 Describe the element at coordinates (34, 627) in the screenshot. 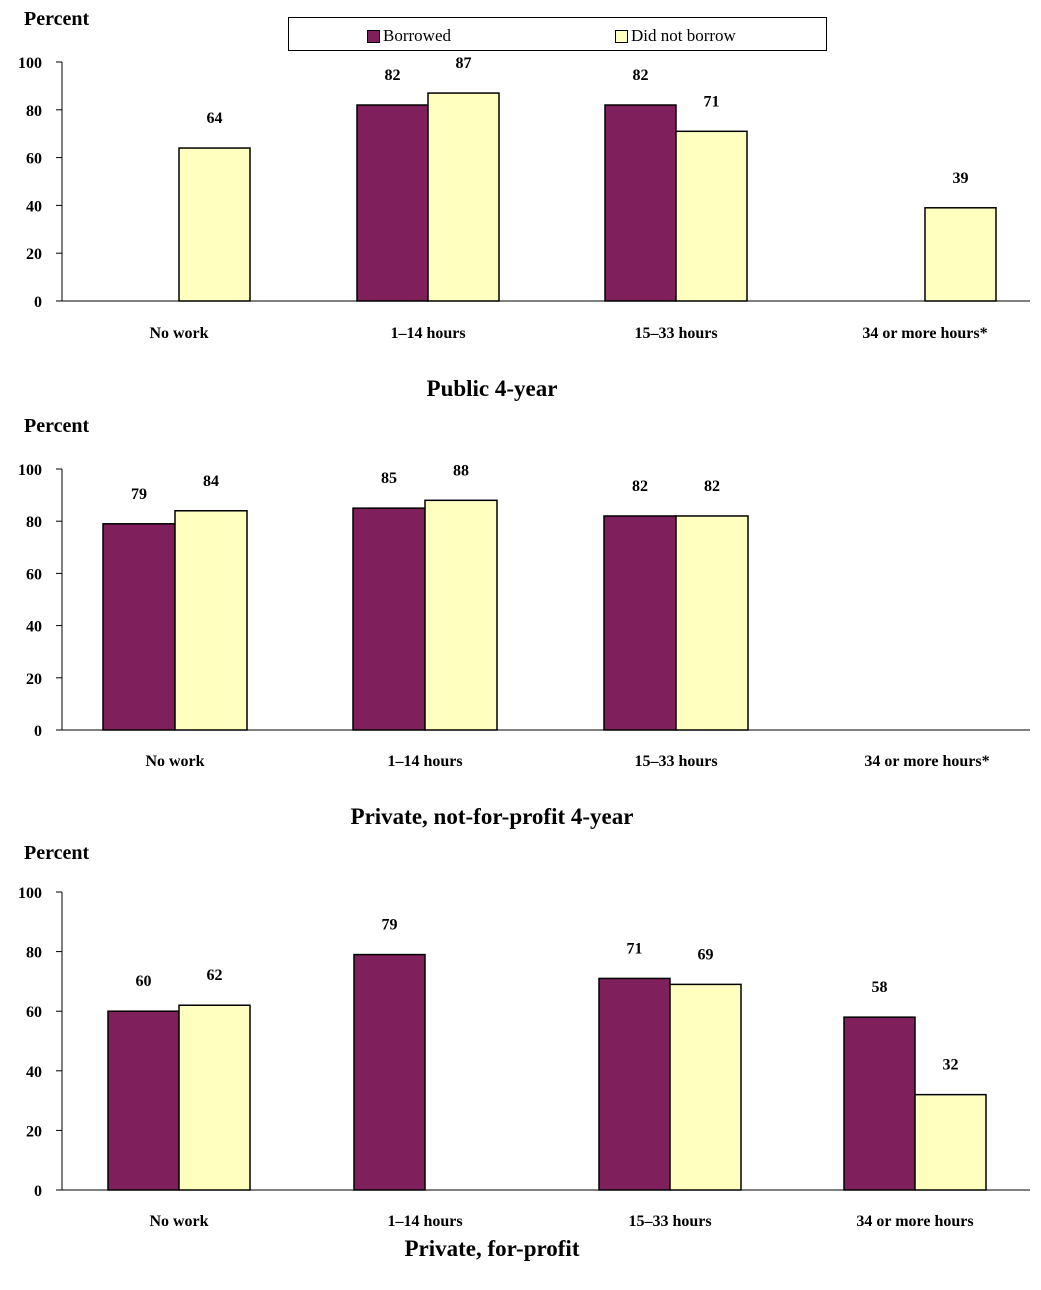

I see `chart-2-y-tick-label: 40` at that location.